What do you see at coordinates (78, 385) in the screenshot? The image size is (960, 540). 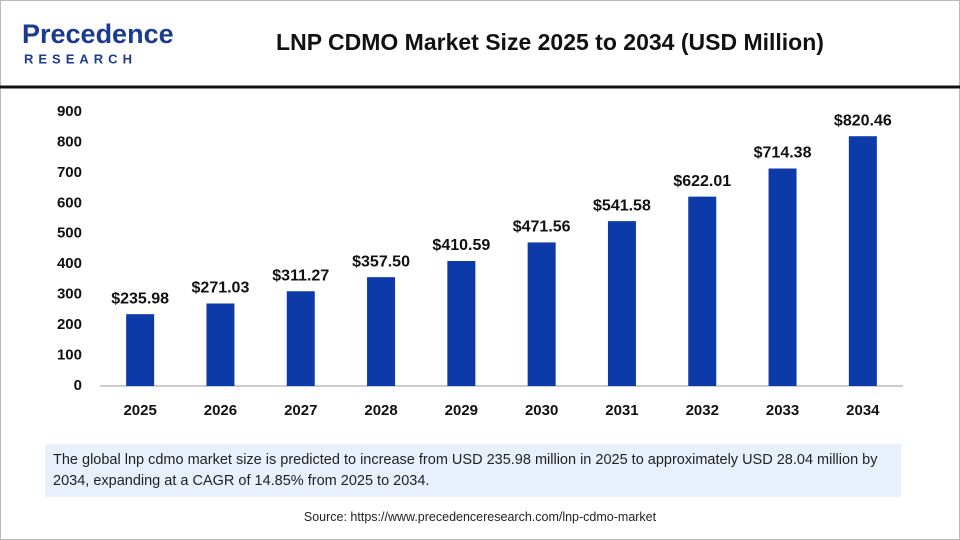 I see `y-tick-label: 0` at bounding box center [78, 385].